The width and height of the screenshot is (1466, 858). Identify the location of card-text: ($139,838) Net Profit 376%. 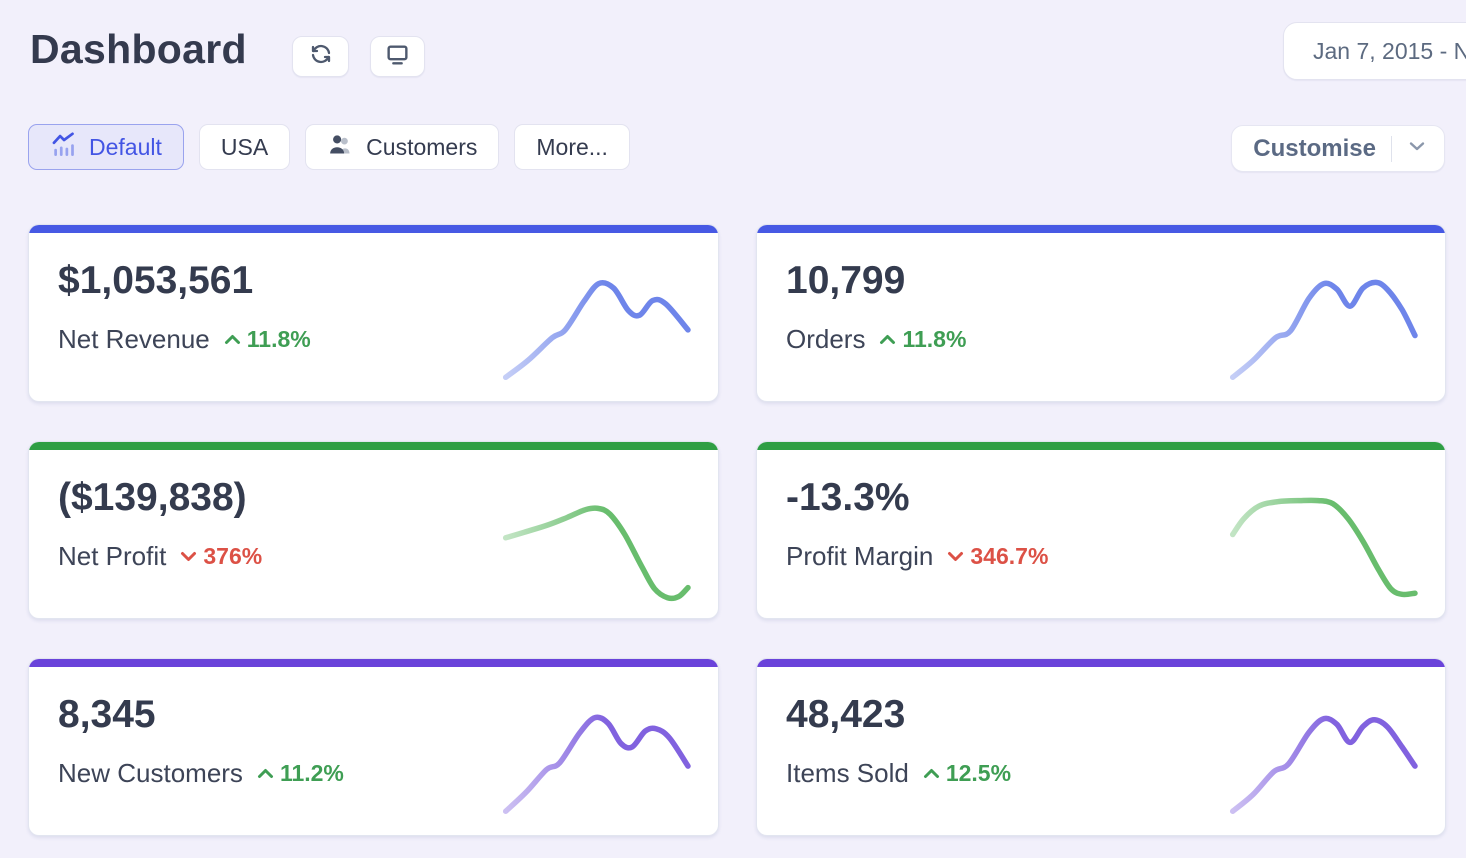
(160, 548).